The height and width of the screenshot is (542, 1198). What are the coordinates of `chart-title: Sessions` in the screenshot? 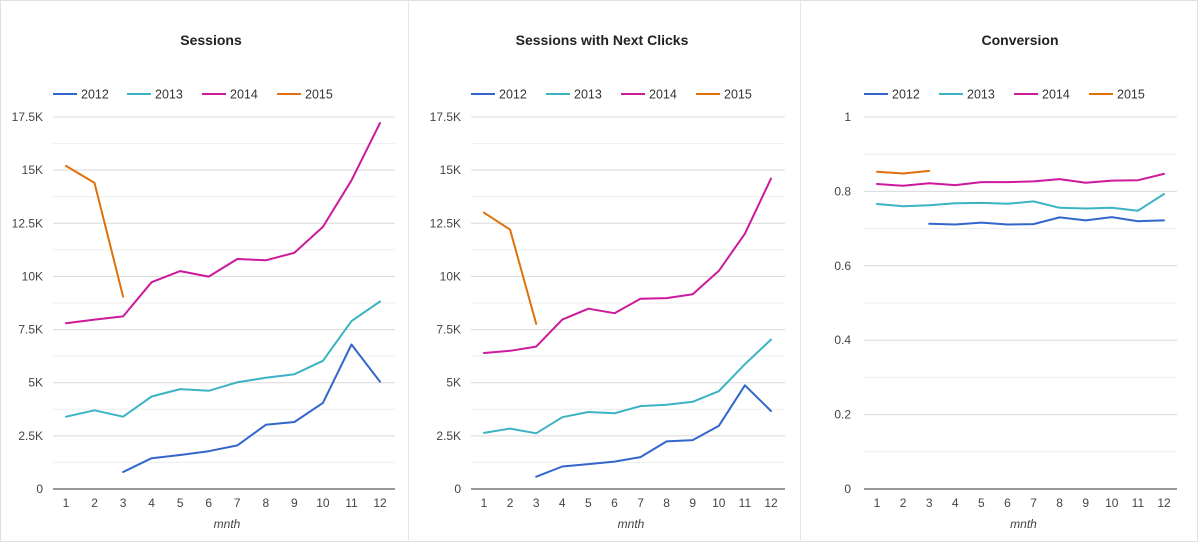 It's located at (211, 40).